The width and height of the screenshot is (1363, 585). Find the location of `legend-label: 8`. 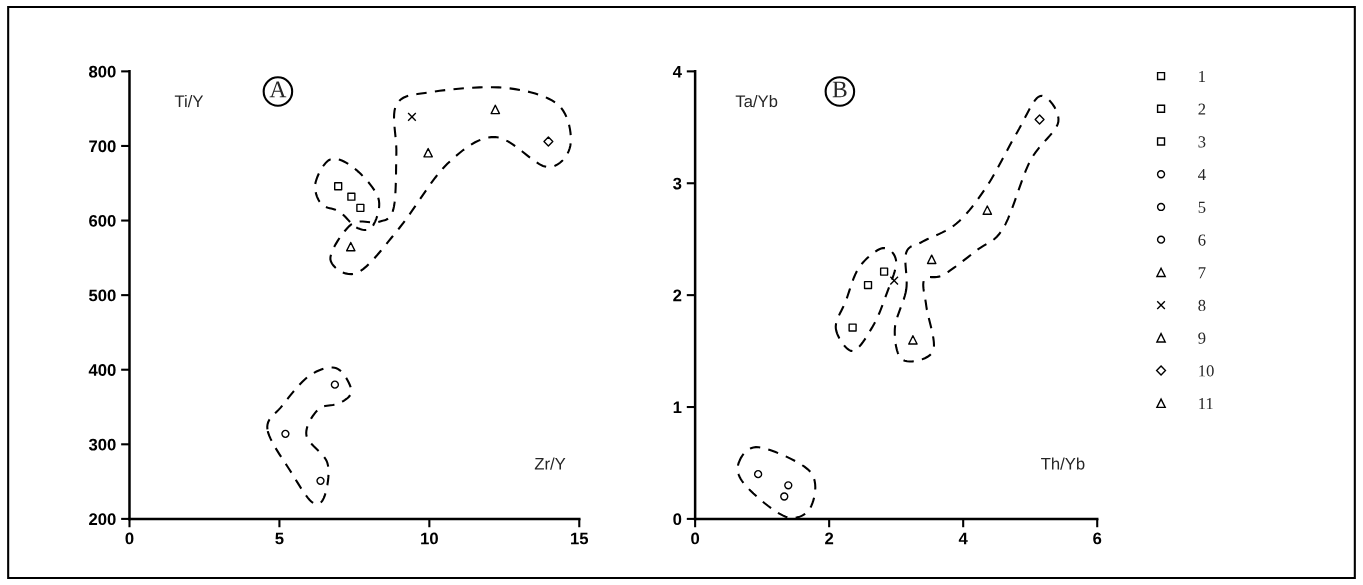

legend-label: 8 is located at coordinates (1202, 305).